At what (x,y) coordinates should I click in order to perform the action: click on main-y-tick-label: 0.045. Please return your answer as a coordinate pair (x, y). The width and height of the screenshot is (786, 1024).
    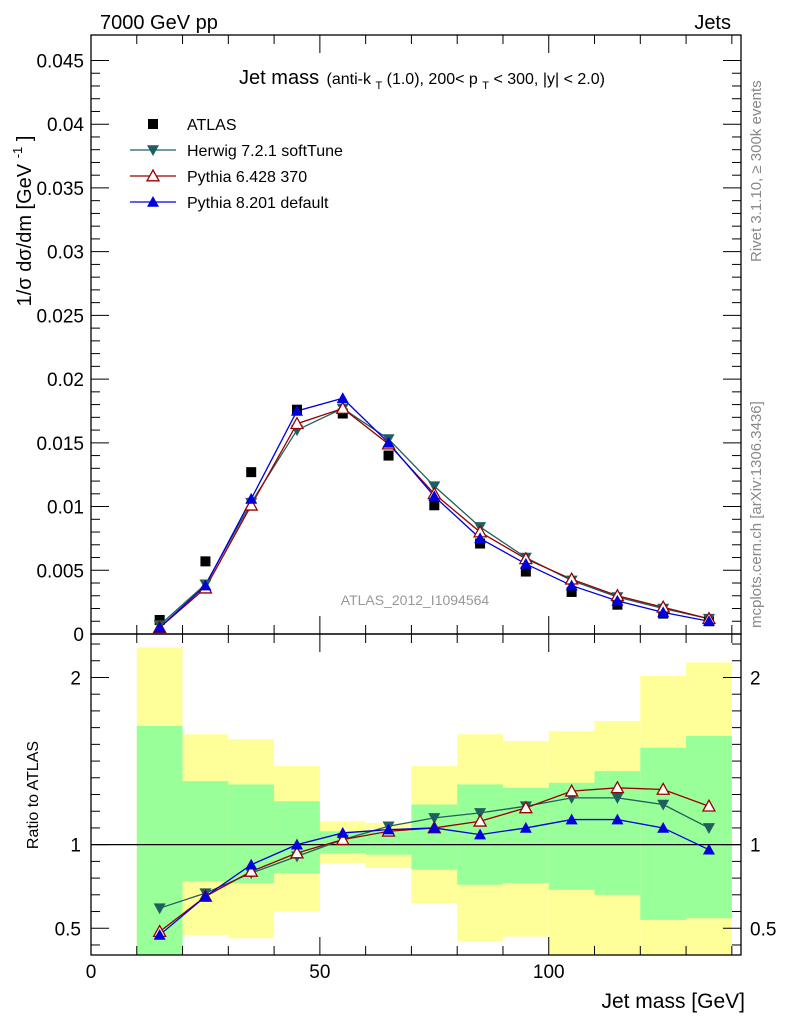
    Looking at the image, I should click on (60, 61).